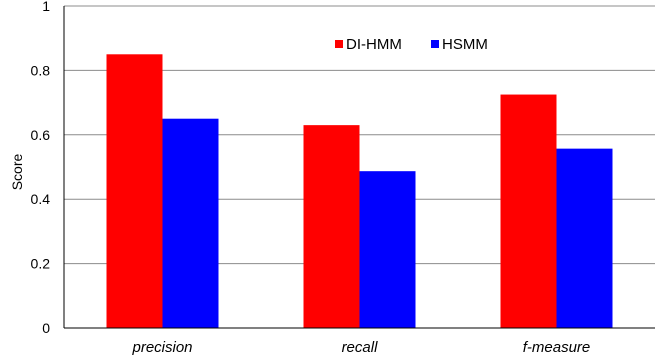  What do you see at coordinates (465, 44) in the screenshot?
I see `legend-label: HSMM` at bounding box center [465, 44].